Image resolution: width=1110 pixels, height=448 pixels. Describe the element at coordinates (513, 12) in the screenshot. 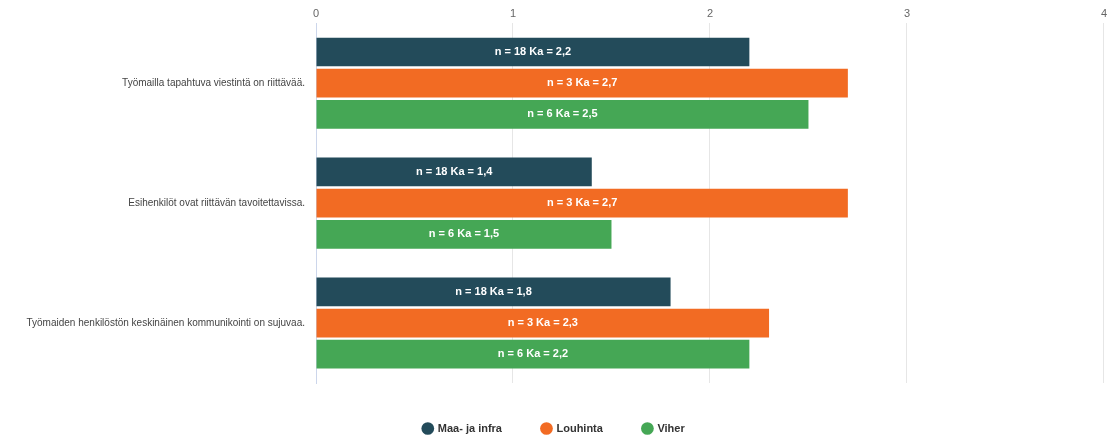

I see `x-tick-label: 1` at that location.